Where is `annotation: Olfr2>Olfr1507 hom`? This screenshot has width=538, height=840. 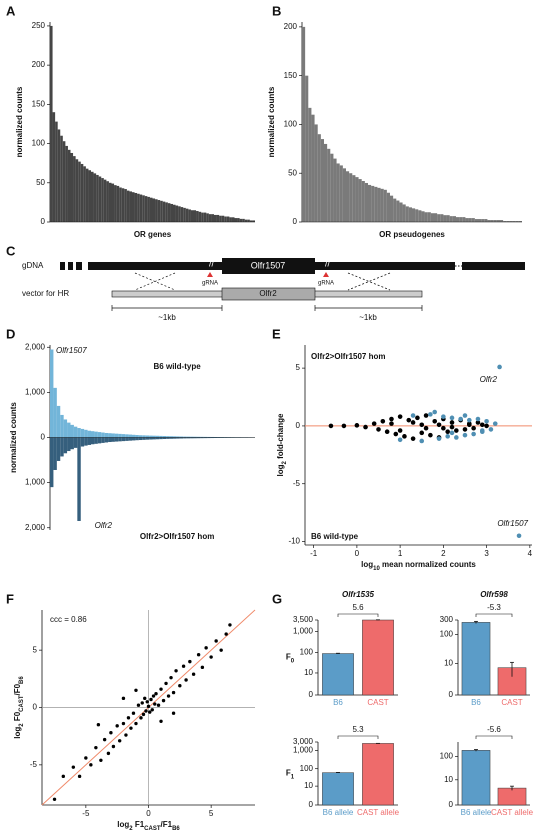
annotation: Olfr2>Olfr1507 hom is located at coordinates (348, 356).